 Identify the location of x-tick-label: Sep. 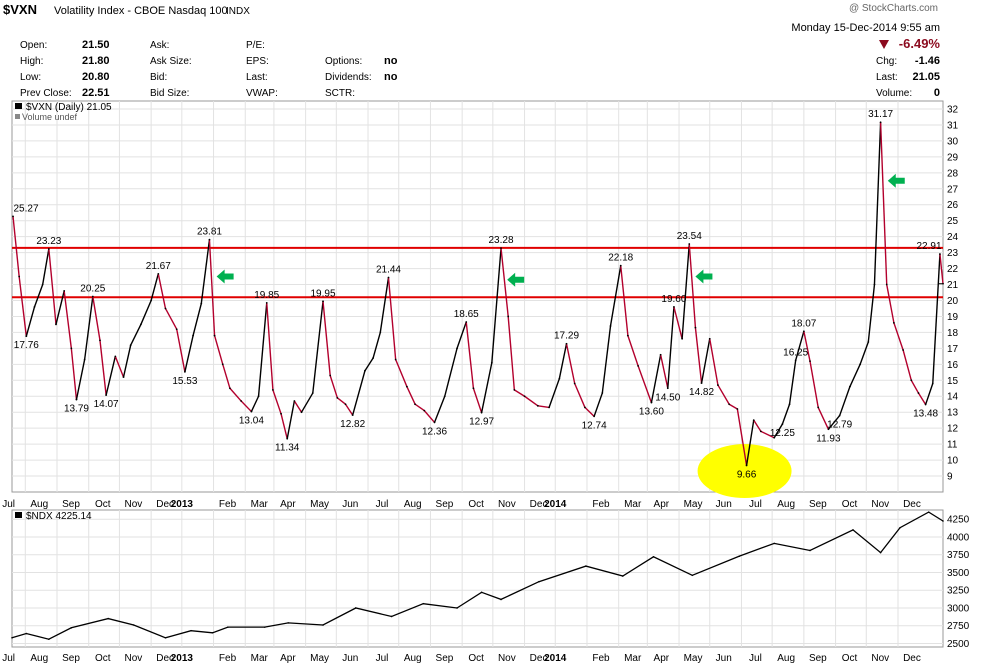
(445, 504).